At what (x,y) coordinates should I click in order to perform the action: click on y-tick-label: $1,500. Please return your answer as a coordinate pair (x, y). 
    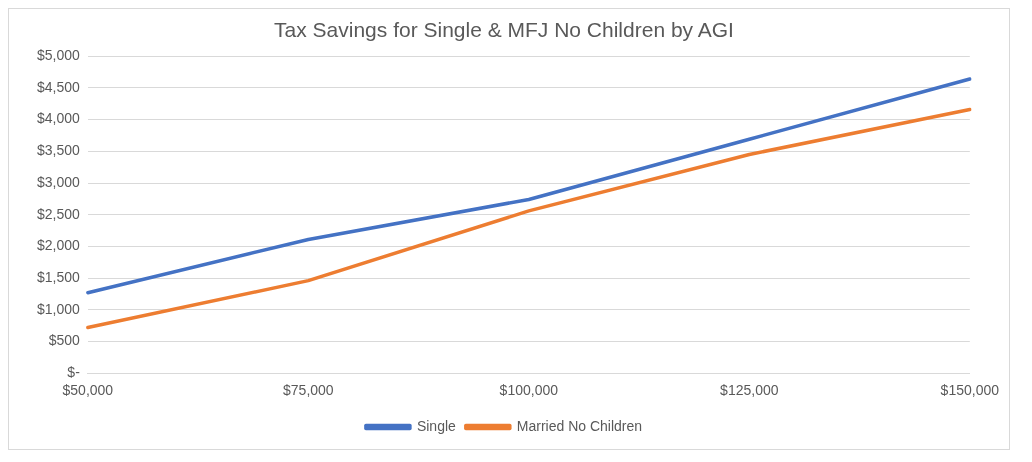
    Looking at the image, I should click on (58, 276).